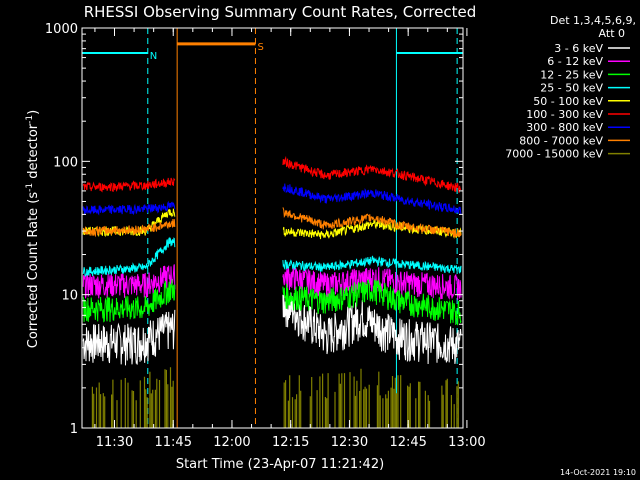  Describe the element at coordinates (65, 162) in the screenshot. I see `y-tick-label-2: 100` at that location.